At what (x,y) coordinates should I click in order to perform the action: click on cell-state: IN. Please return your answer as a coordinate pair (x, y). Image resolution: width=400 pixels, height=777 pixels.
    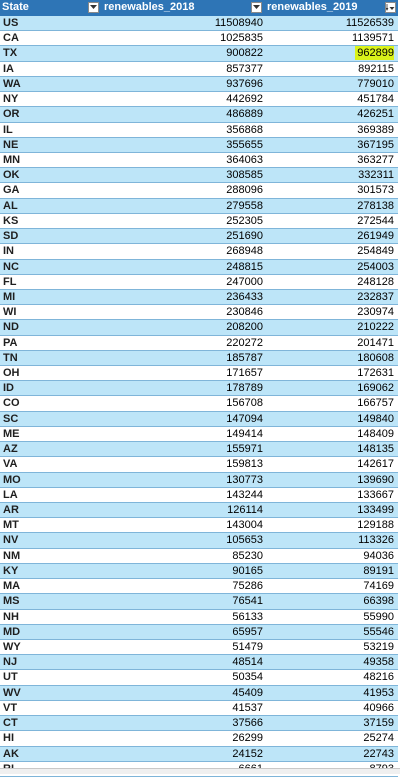
    Looking at the image, I should click on (8, 251).